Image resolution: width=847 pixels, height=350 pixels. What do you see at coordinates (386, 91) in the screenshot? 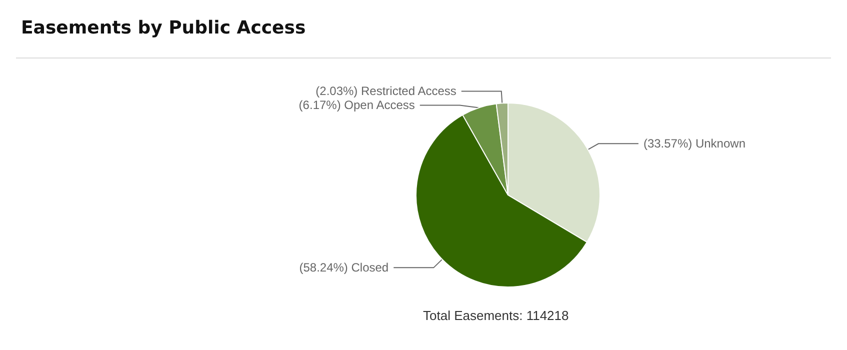
I see `slice-label: (2.03%) Restricted Access` at bounding box center [386, 91].